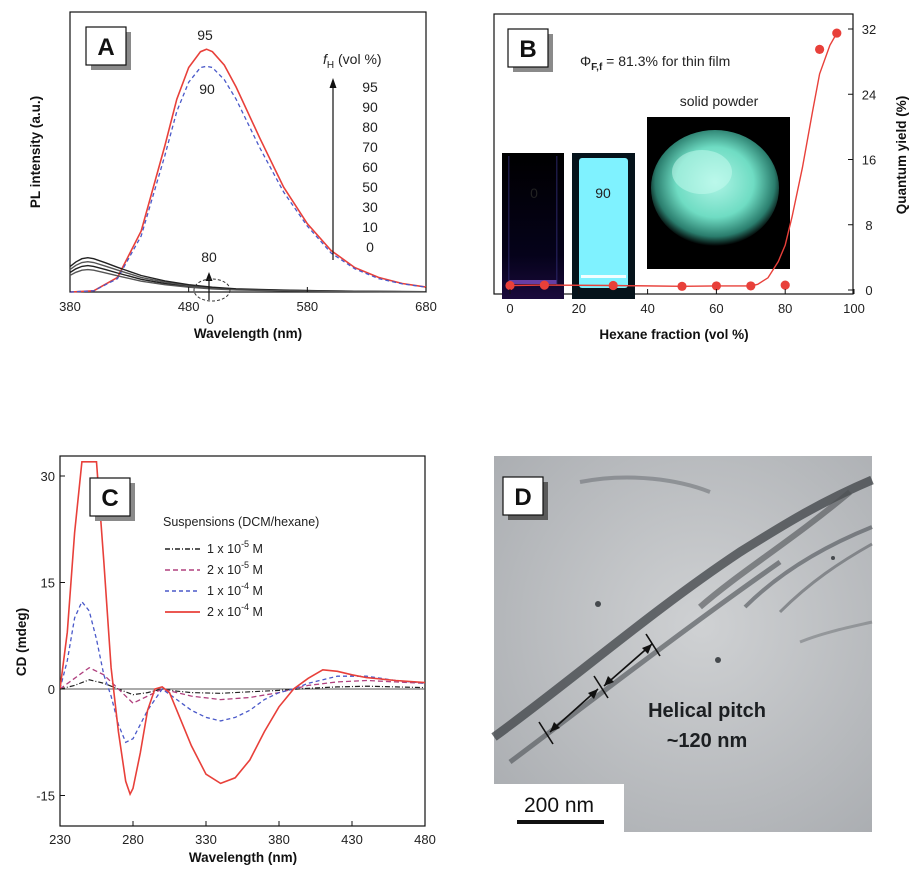  What do you see at coordinates (707, 711) in the screenshot?
I see `helical-pitch-label: Helical pitch` at bounding box center [707, 711].